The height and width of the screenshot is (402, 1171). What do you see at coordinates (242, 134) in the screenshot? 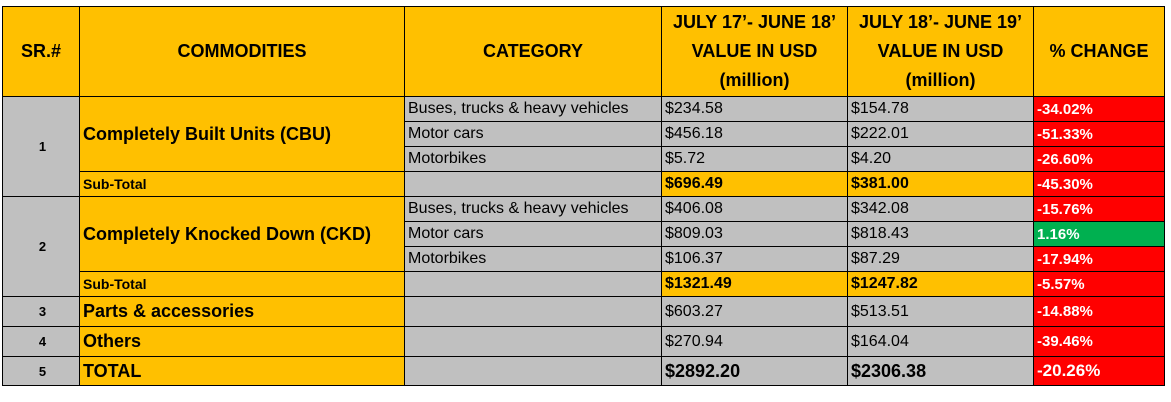
I see `commodity-cell: Completely Built Units (CBU)` at bounding box center [242, 134].